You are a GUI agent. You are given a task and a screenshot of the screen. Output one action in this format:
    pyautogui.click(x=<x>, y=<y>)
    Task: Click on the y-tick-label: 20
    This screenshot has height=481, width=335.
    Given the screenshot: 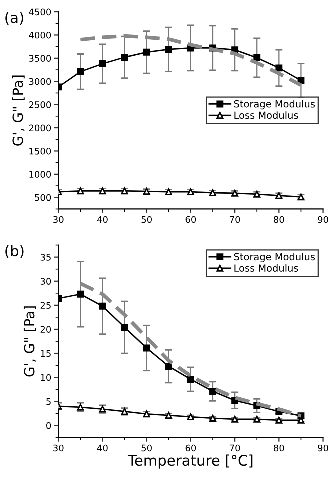 What is the action you would take?
    pyautogui.click(x=46, y=330)
    